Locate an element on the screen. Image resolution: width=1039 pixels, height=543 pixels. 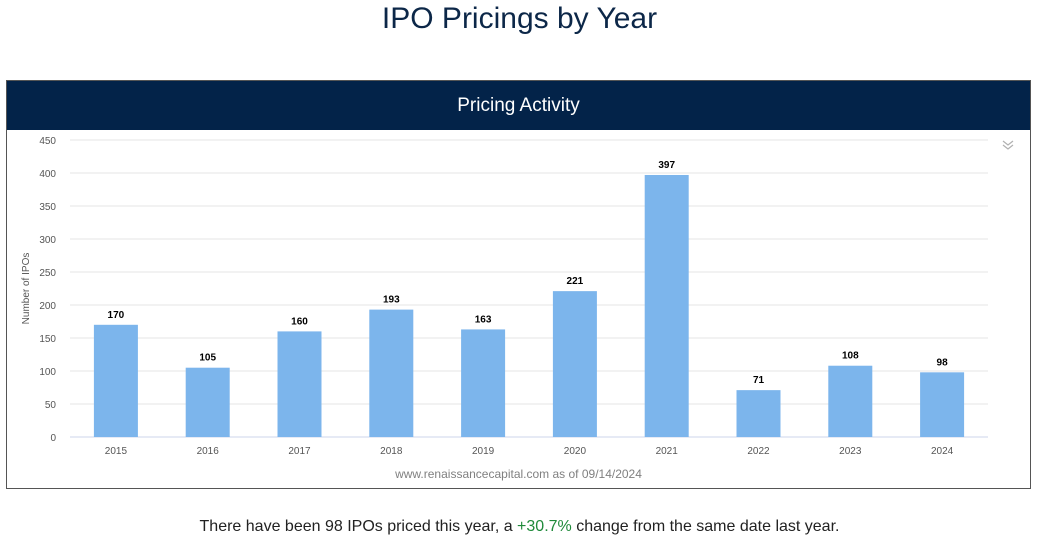
data-label: 193 is located at coordinates (391, 300).